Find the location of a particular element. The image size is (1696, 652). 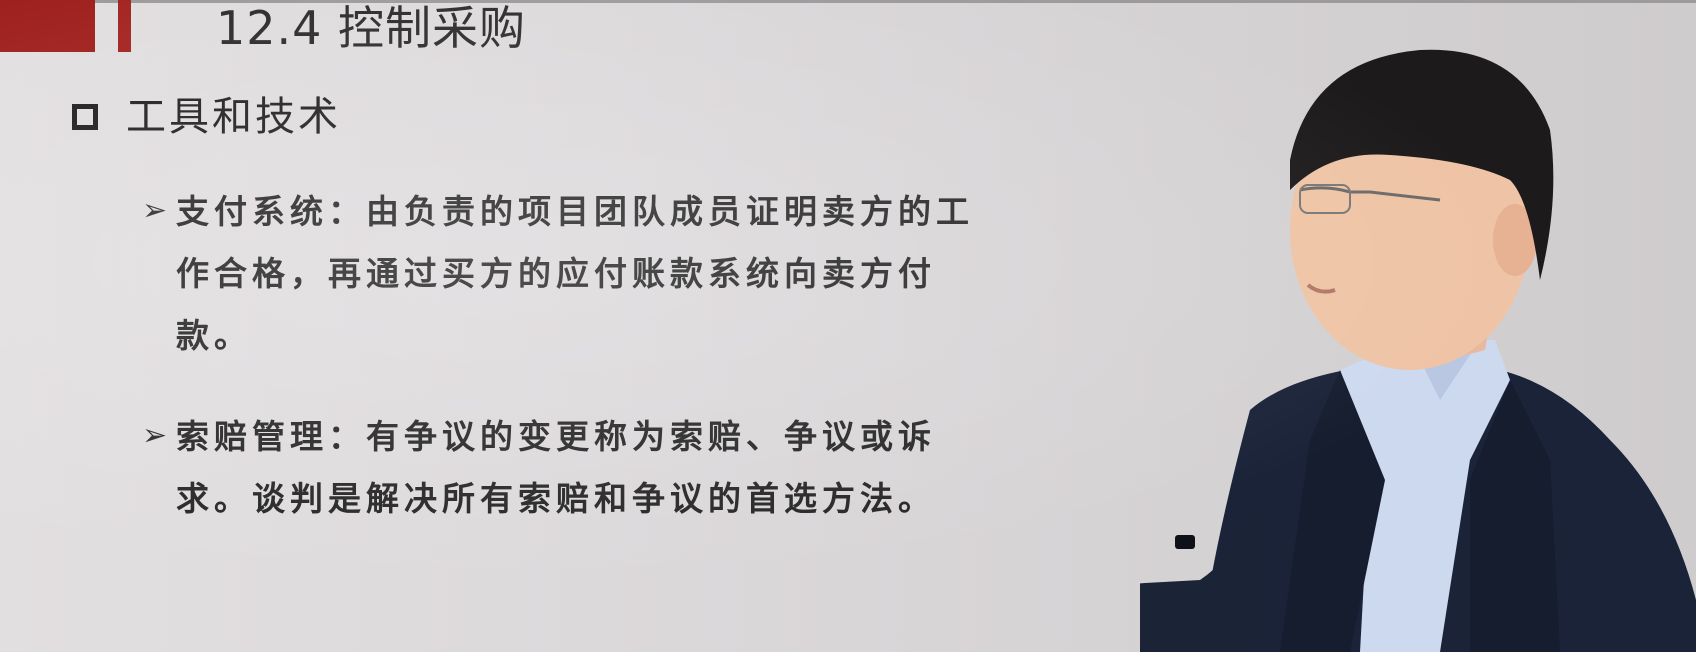

bullet-text-claims-management: 索赔管理：有争议的变更称为索赔、争议或诉求。谈判是解决所有索赔和争议的首选方法。 is located at coordinates (556, 467).